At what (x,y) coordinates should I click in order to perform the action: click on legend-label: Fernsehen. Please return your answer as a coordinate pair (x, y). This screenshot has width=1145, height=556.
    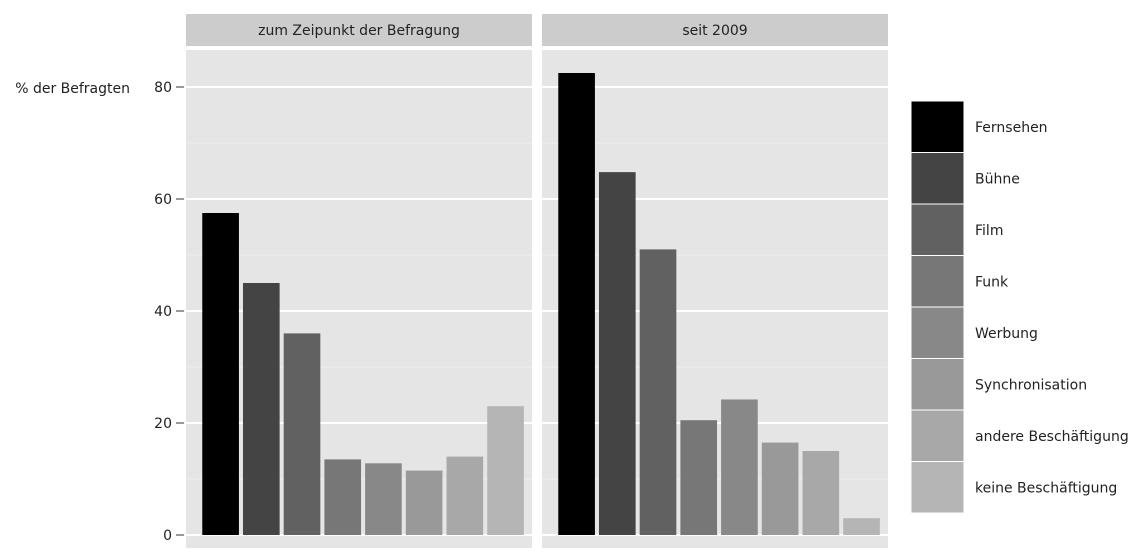
    Looking at the image, I should click on (1011, 128).